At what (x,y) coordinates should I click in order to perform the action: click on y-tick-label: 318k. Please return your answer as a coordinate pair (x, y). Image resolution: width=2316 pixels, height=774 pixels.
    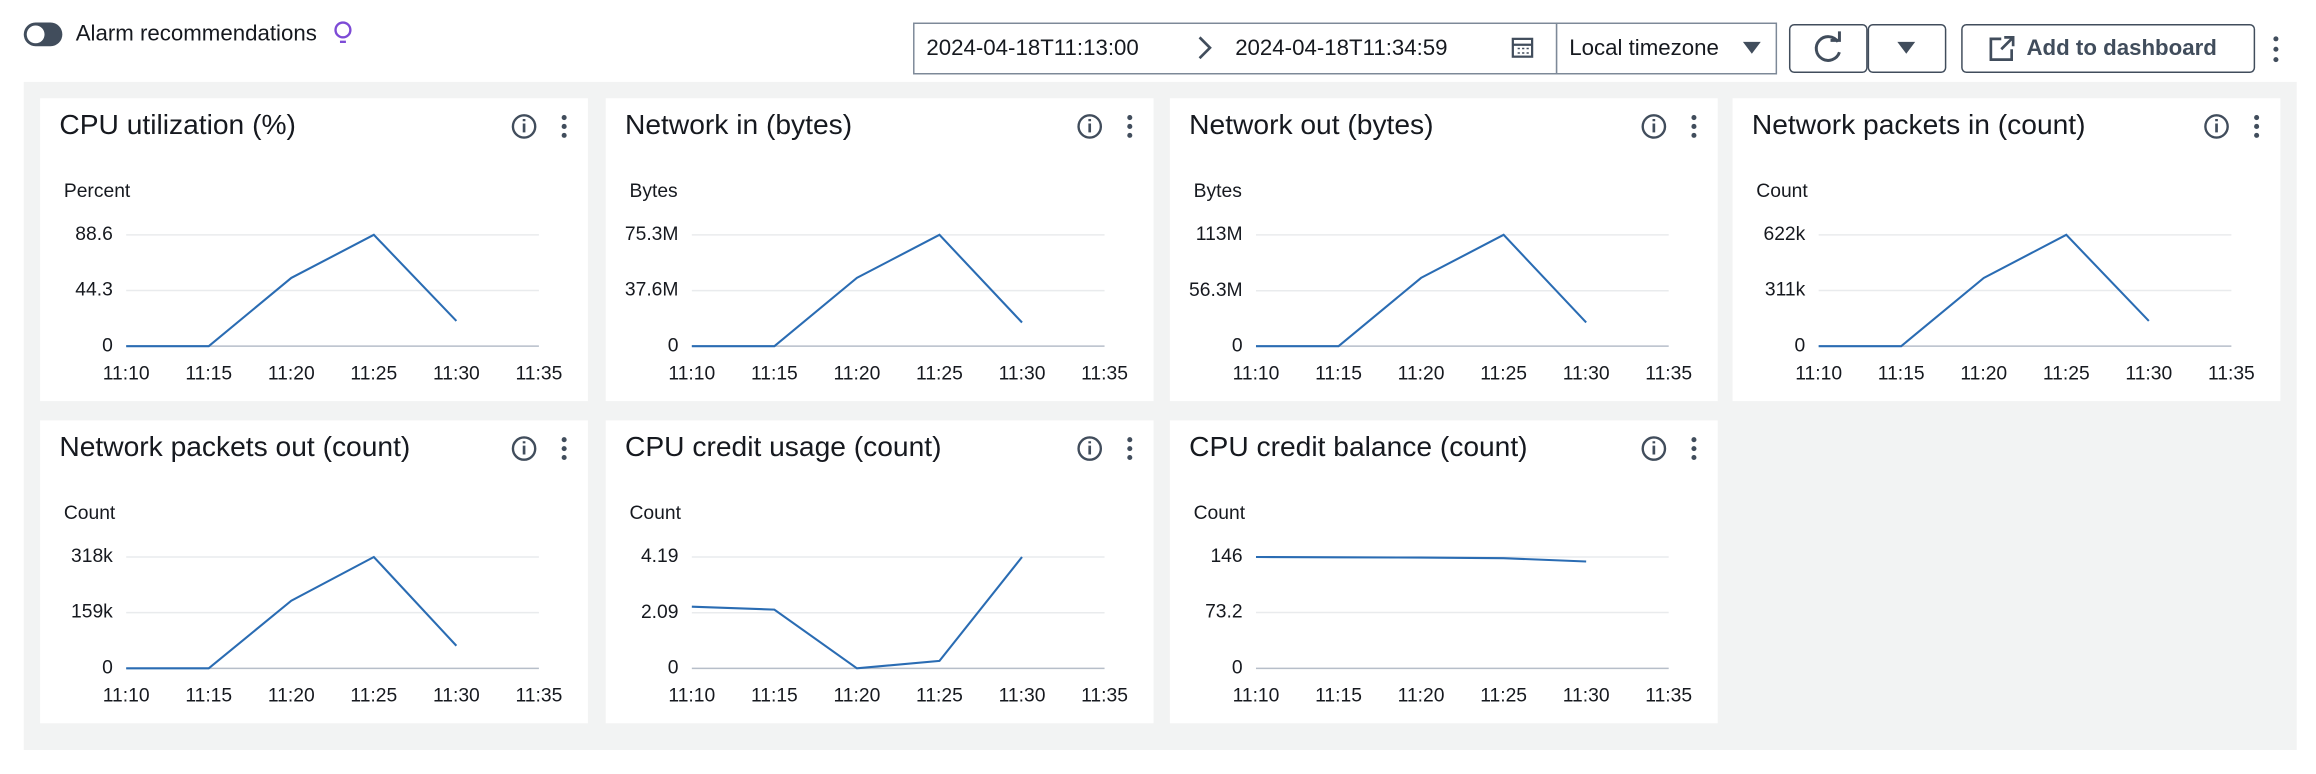
    Looking at the image, I should click on (92, 556).